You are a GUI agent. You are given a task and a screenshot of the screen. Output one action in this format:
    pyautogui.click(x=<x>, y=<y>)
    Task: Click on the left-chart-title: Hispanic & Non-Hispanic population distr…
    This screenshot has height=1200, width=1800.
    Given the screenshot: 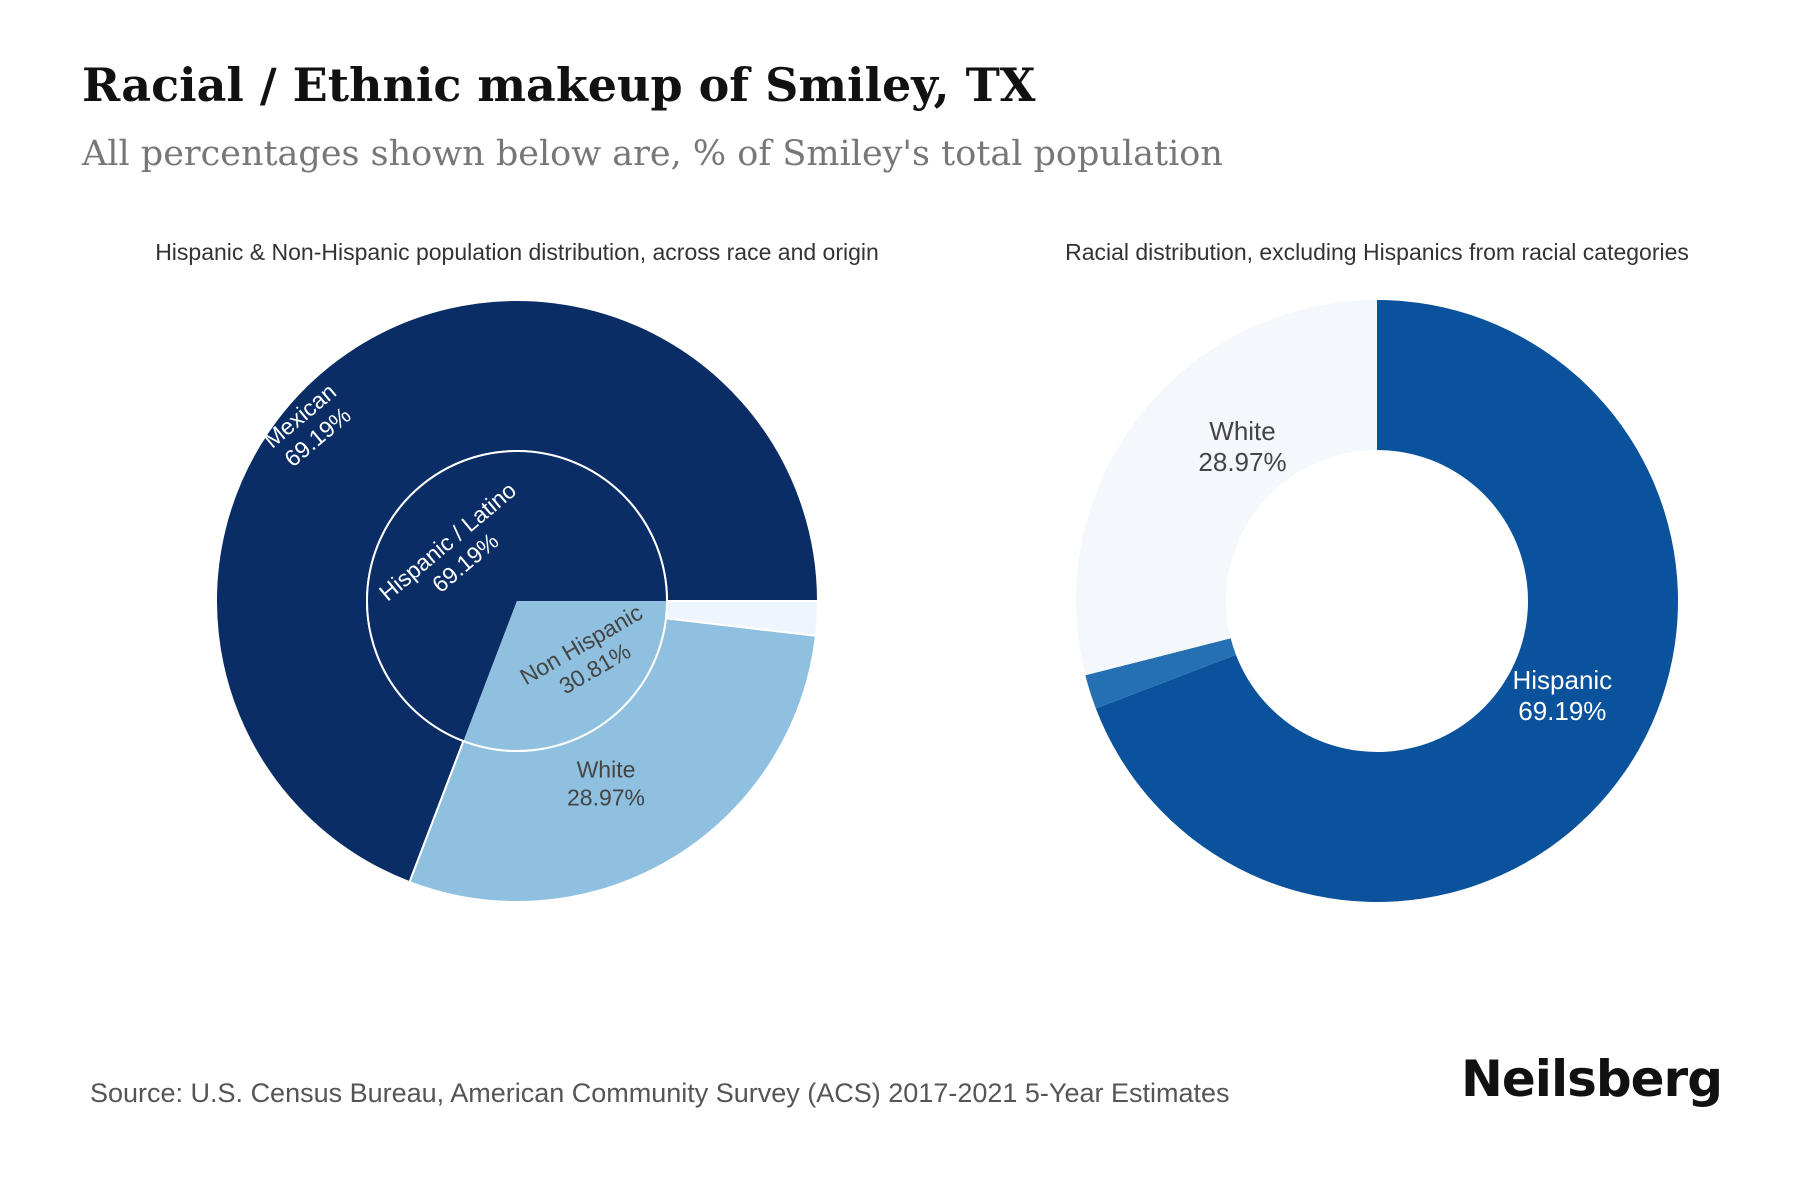 What is the action you would take?
    pyautogui.click(x=517, y=252)
    